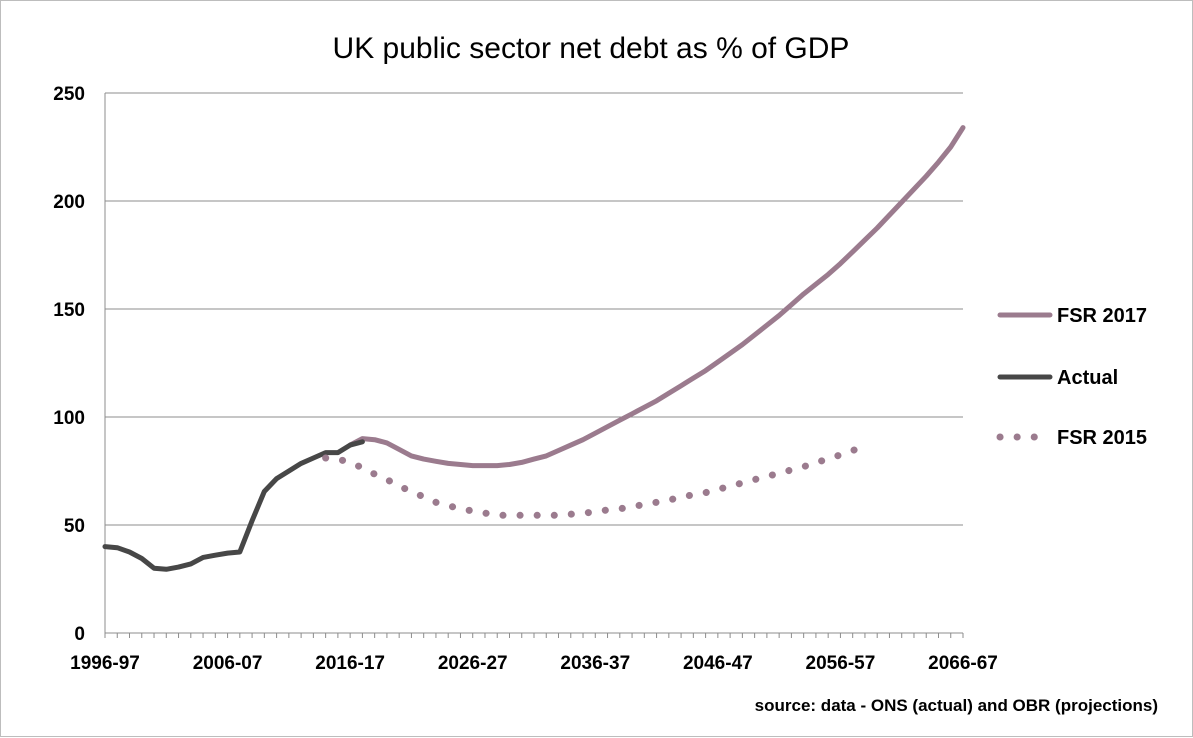 The width and height of the screenshot is (1193, 738). Describe the element at coordinates (79, 634) in the screenshot. I see `y-tick-label-0: 0` at that location.